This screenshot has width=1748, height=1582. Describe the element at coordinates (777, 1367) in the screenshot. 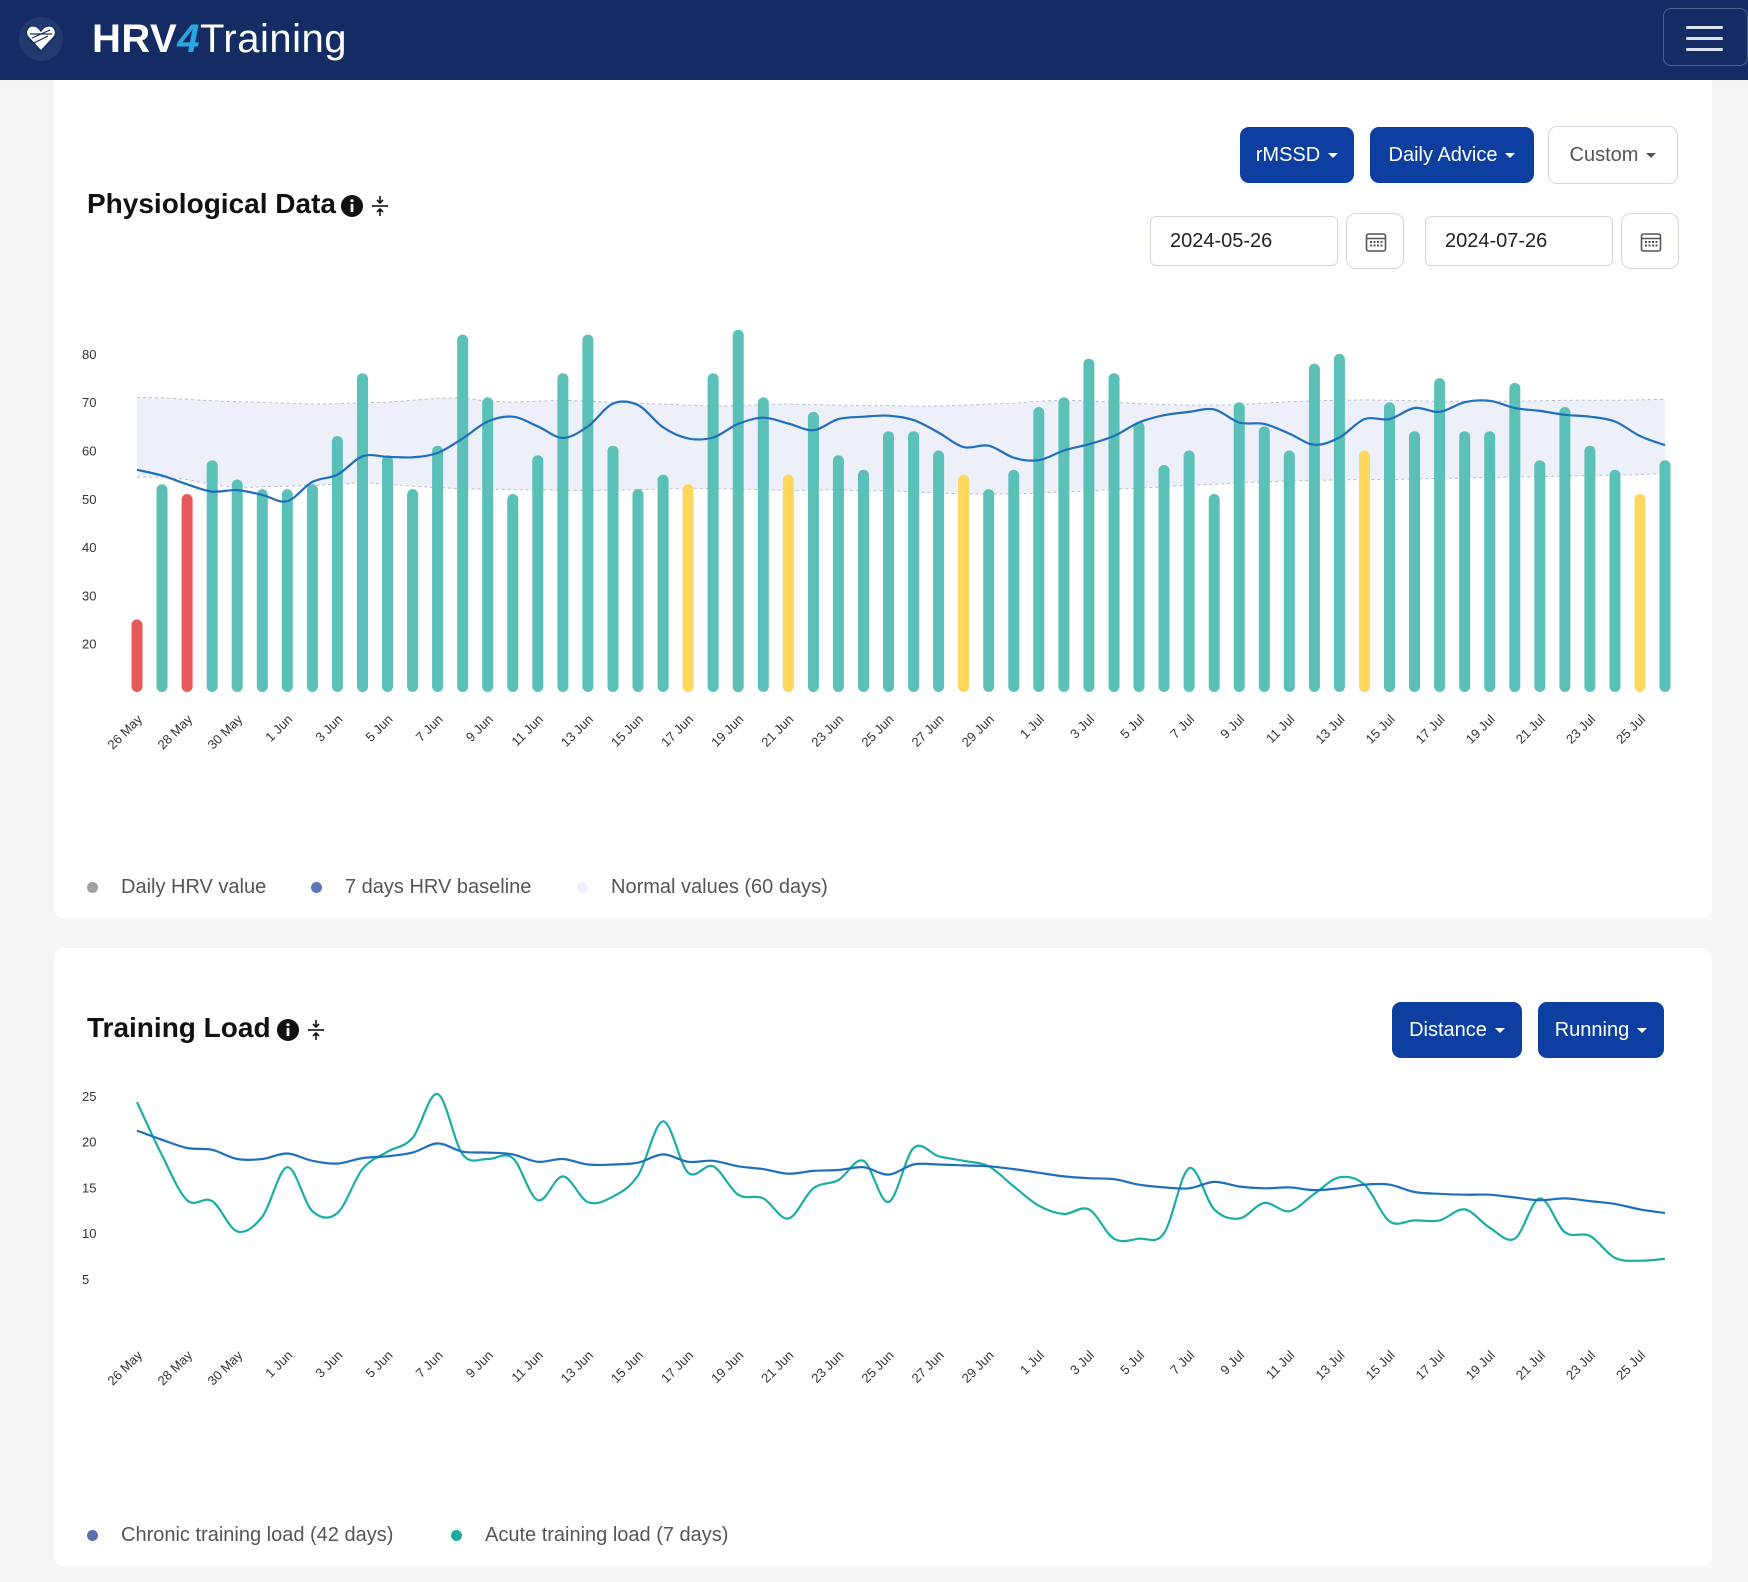

I see `load-x-tick-label: 21 Jun` at that location.